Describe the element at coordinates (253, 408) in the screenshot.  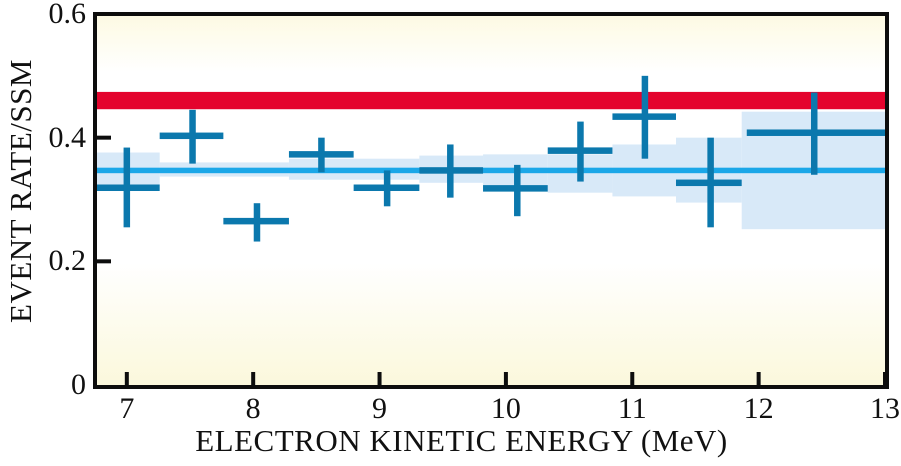
I see `x-tick-label: 8` at that location.